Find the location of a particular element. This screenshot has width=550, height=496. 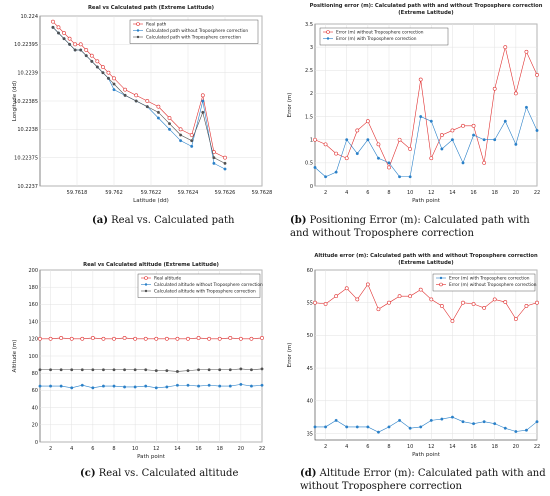

caption-b-tag: (b) is located at coordinates (298, 220).